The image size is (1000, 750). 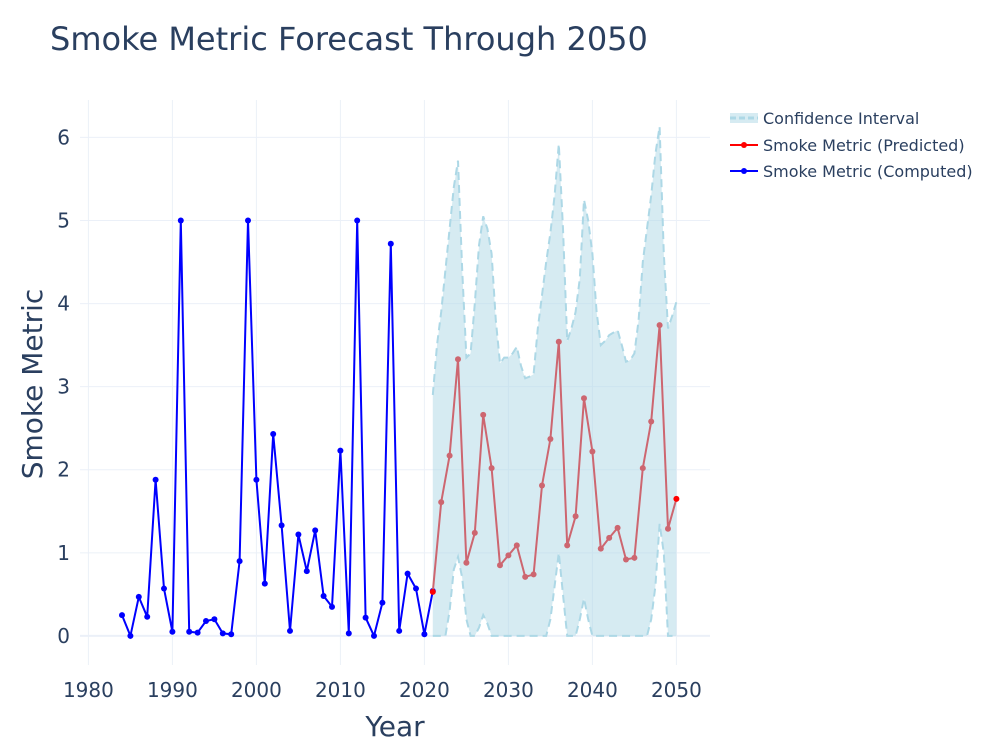 I want to click on x-tick-label: 2040, so click(x=592, y=690).